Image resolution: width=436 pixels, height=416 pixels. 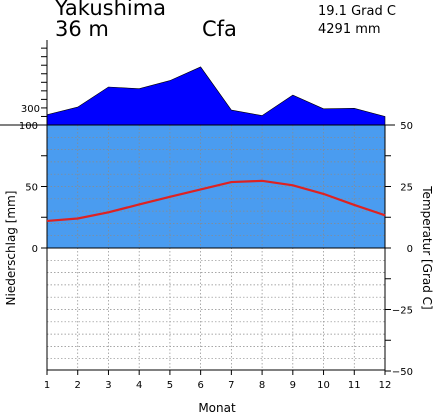 I want to click on x-tick-label: 2, so click(x=78, y=385).